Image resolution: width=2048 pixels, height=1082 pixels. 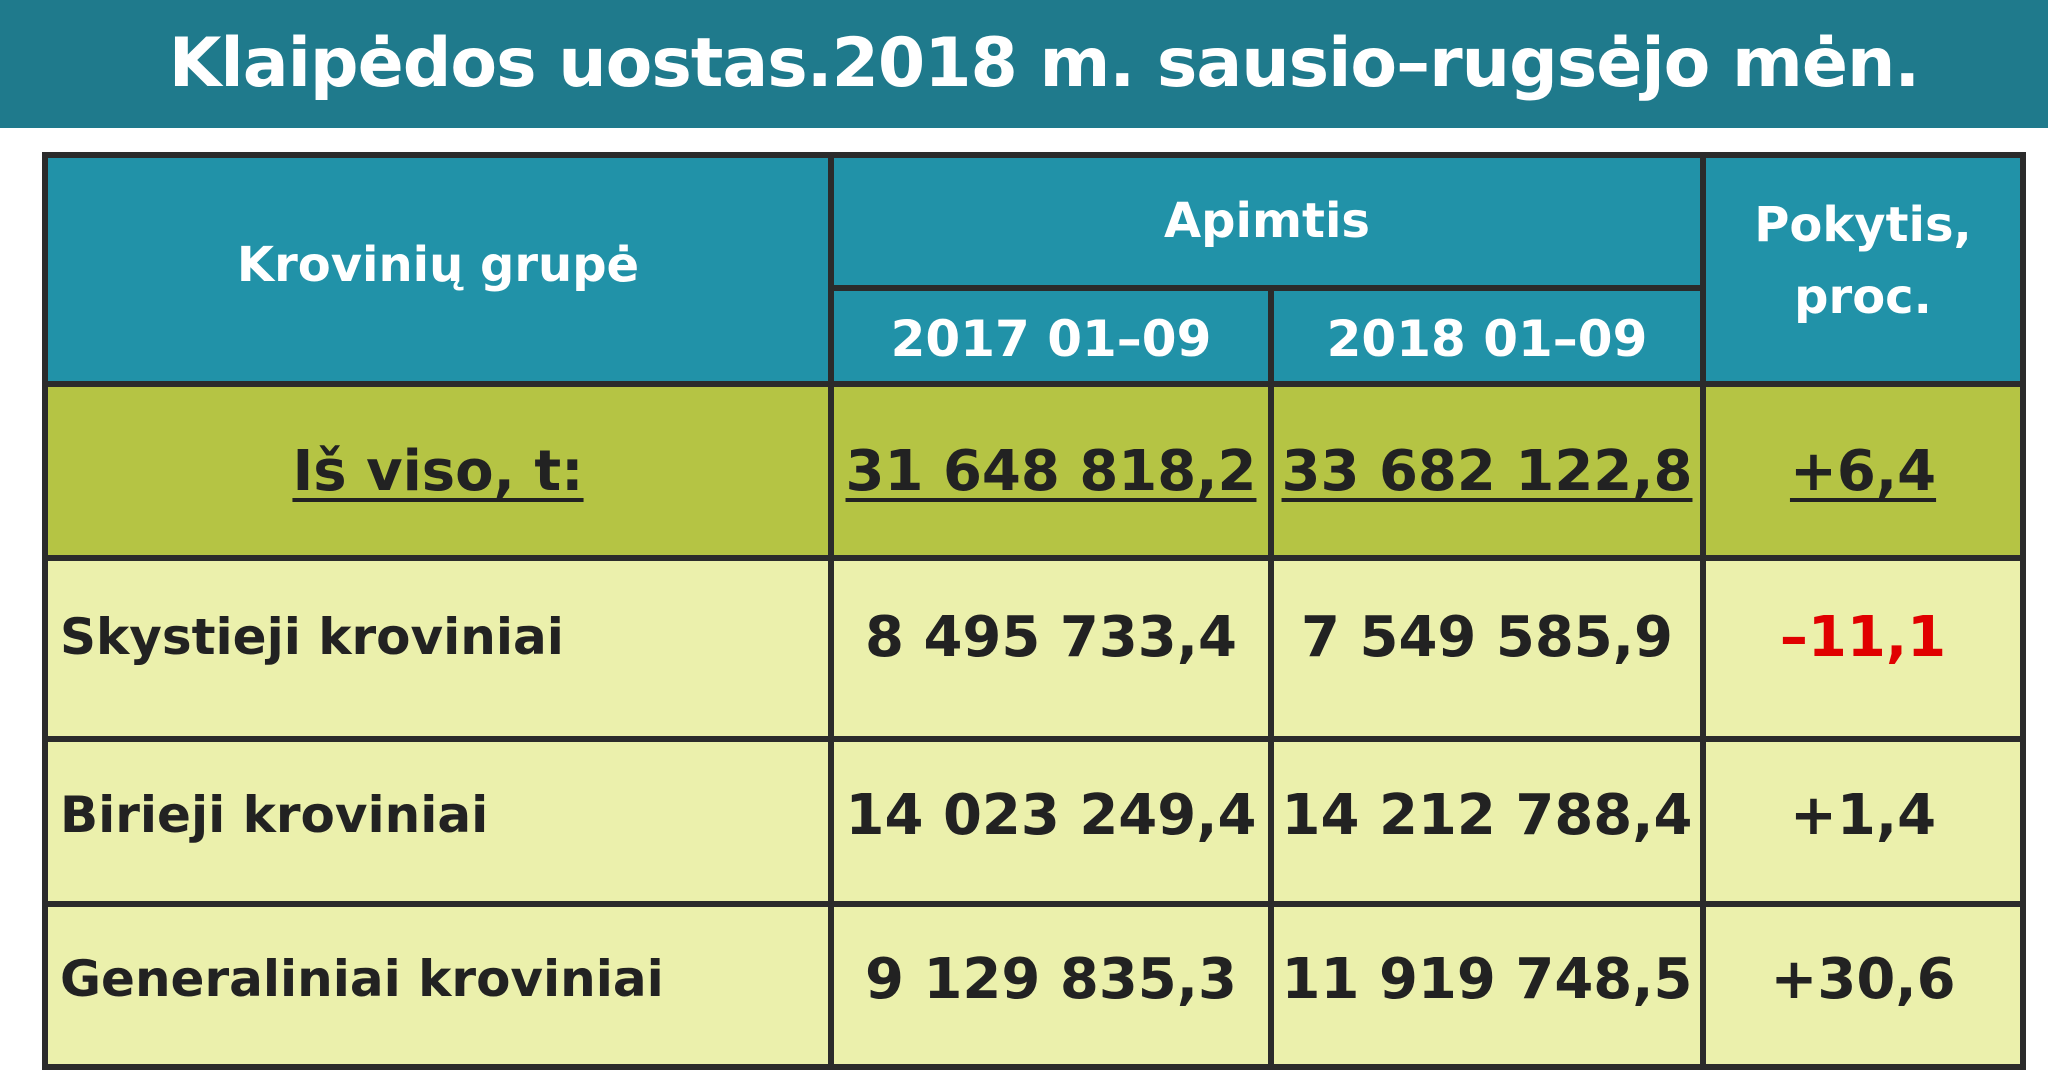 What do you see at coordinates (1487, 985) in the screenshot?
I see `row-value-2018: 11 919 748,5` at bounding box center [1487, 985].